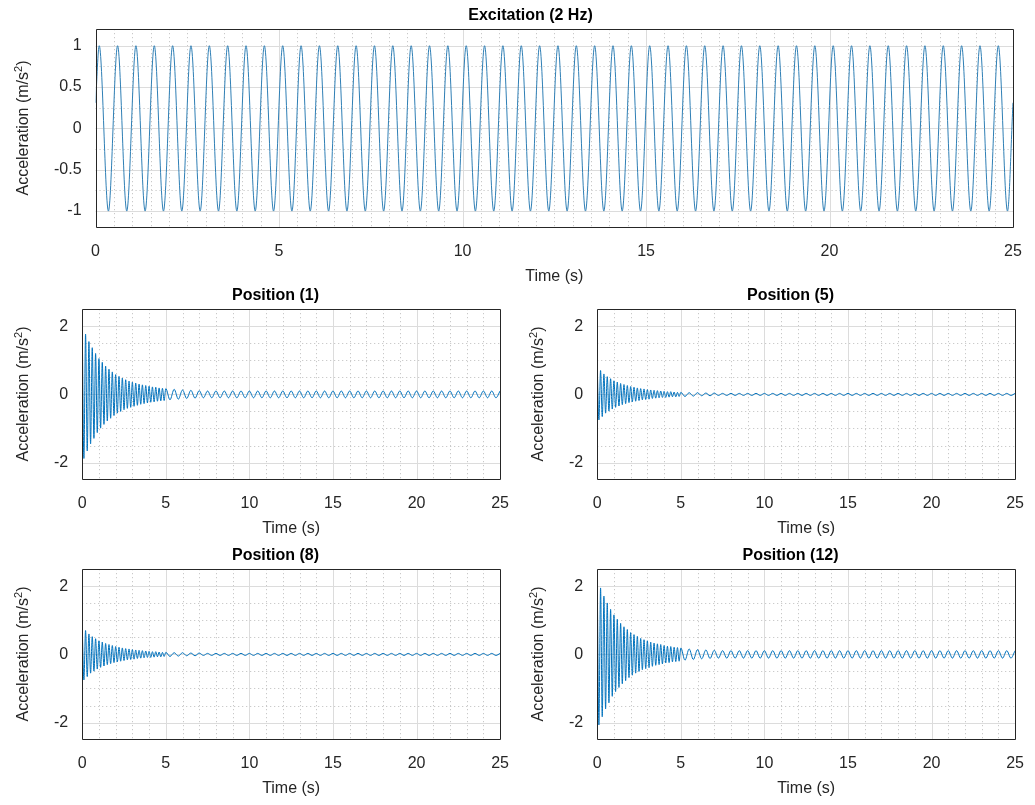 This screenshot has height=805, width=1035. I want to click on y-tick-label: -0.5, so click(67, 169).